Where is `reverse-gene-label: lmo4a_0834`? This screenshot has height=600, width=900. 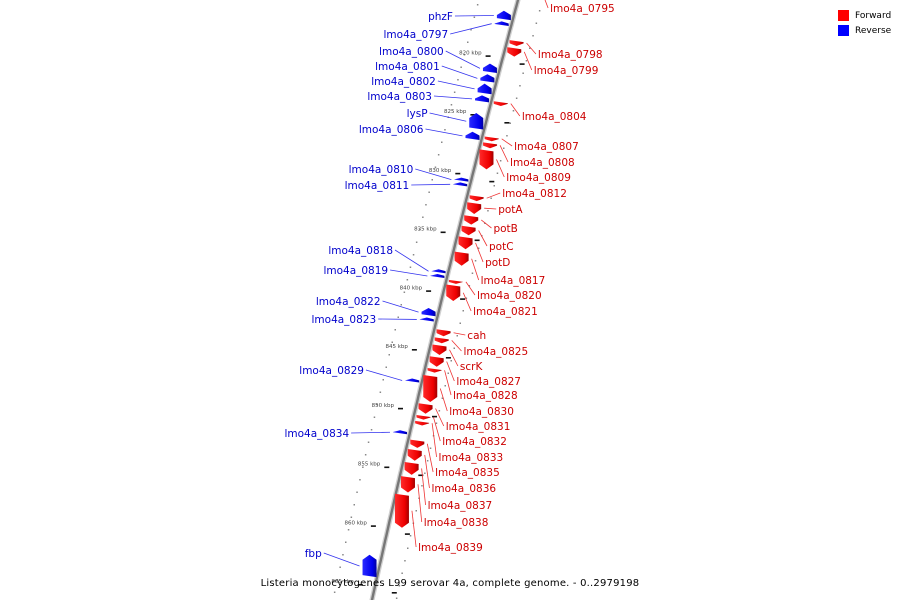
reverse-gene-label: lmo4a_0834 is located at coordinates (316, 434).